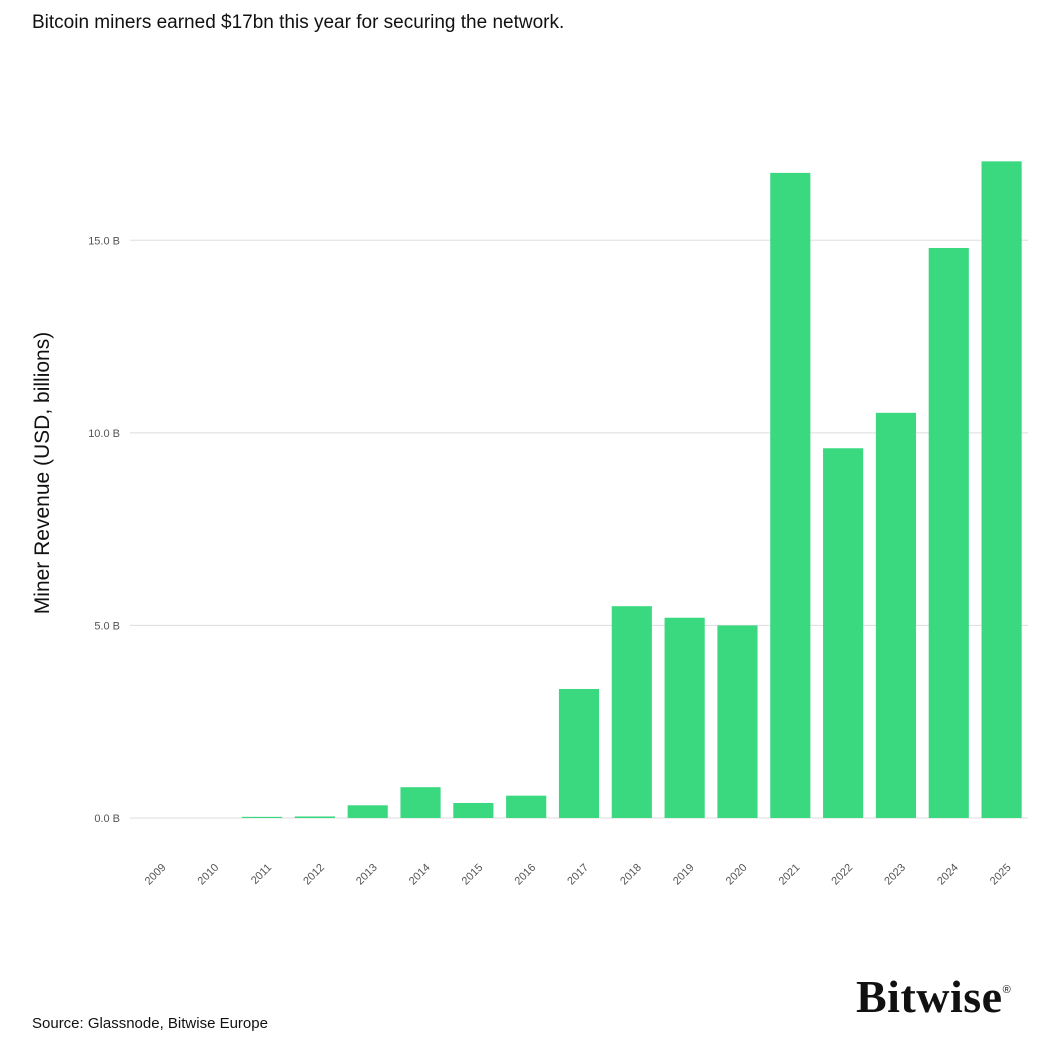 This screenshot has height=1046, width=1056. What do you see at coordinates (525, 875) in the screenshot?
I see `x-tick-label: 2016` at bounding box center [525, 875].